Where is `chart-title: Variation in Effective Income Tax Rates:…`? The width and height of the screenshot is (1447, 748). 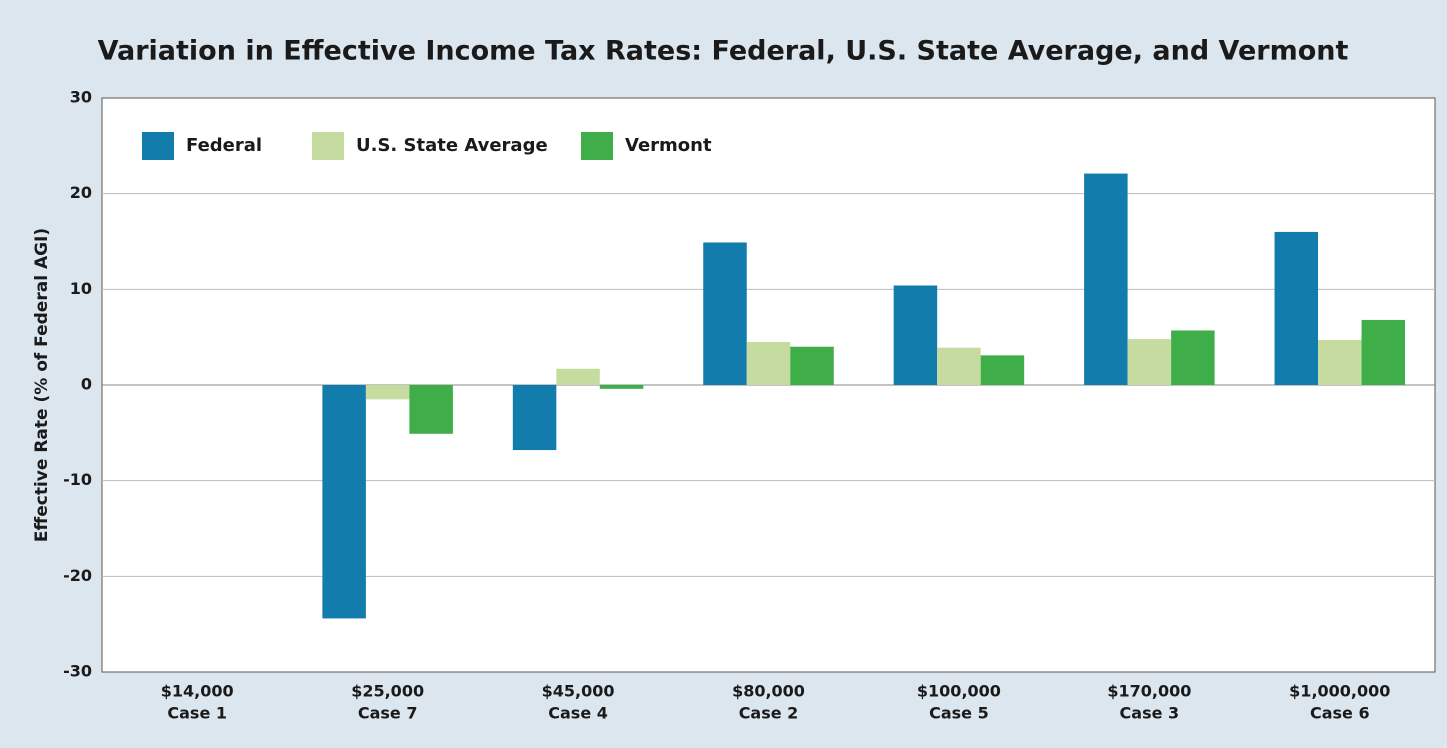
chart-title: Variation in Effective Income Tax Rates:… is located at coordinates (723, 51).